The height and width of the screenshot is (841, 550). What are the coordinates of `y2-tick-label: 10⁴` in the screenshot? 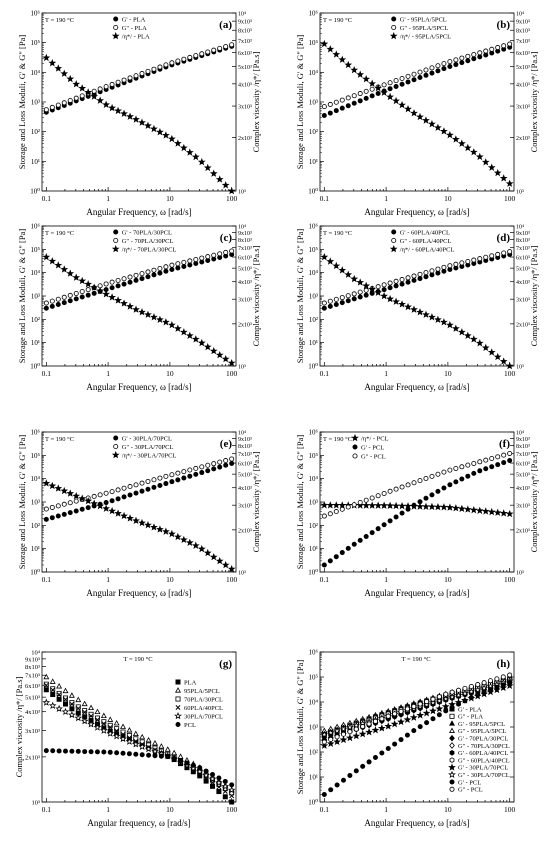 It's located at (520, 228).